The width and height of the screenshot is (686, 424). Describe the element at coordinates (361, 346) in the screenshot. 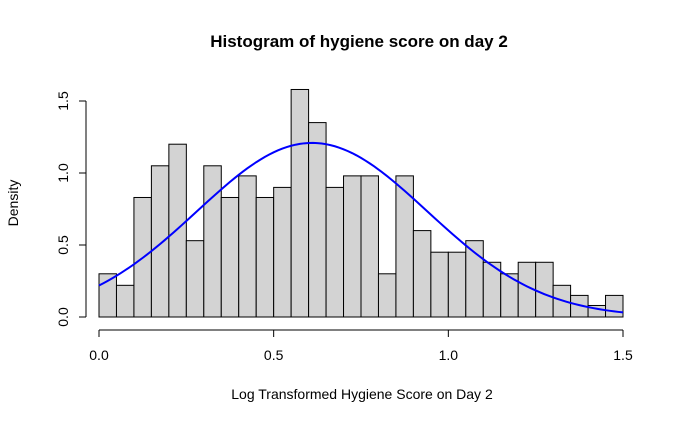

I see `x-axis: 0.0 0.5 1.0 1.5` at that location.